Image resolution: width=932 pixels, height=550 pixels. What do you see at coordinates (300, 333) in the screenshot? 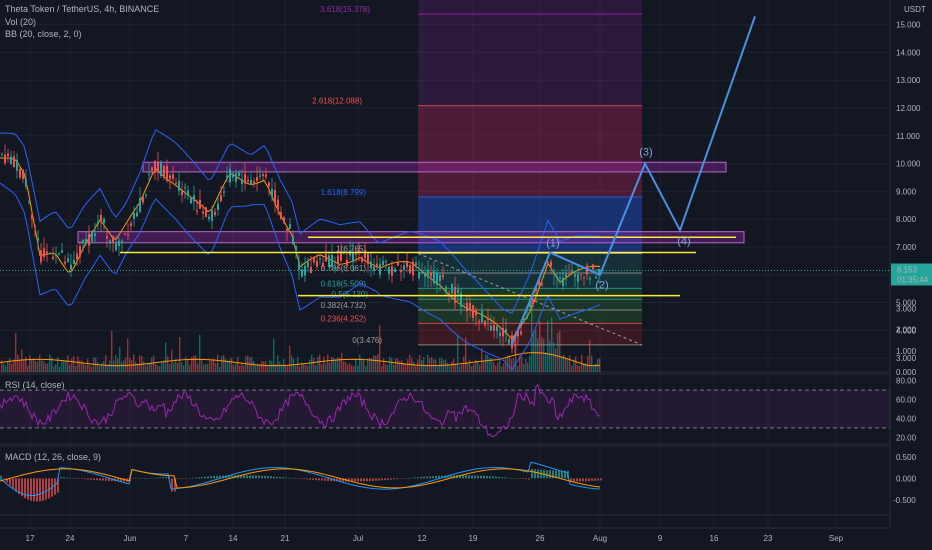
I see `volume-bars` at bounding box center [300, 333].